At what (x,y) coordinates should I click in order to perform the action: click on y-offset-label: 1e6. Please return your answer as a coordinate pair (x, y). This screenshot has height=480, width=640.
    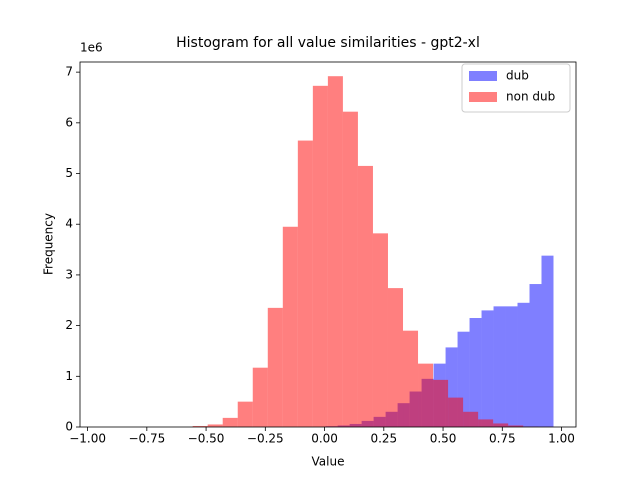
    Looking at the image, I should click on (91, 48).